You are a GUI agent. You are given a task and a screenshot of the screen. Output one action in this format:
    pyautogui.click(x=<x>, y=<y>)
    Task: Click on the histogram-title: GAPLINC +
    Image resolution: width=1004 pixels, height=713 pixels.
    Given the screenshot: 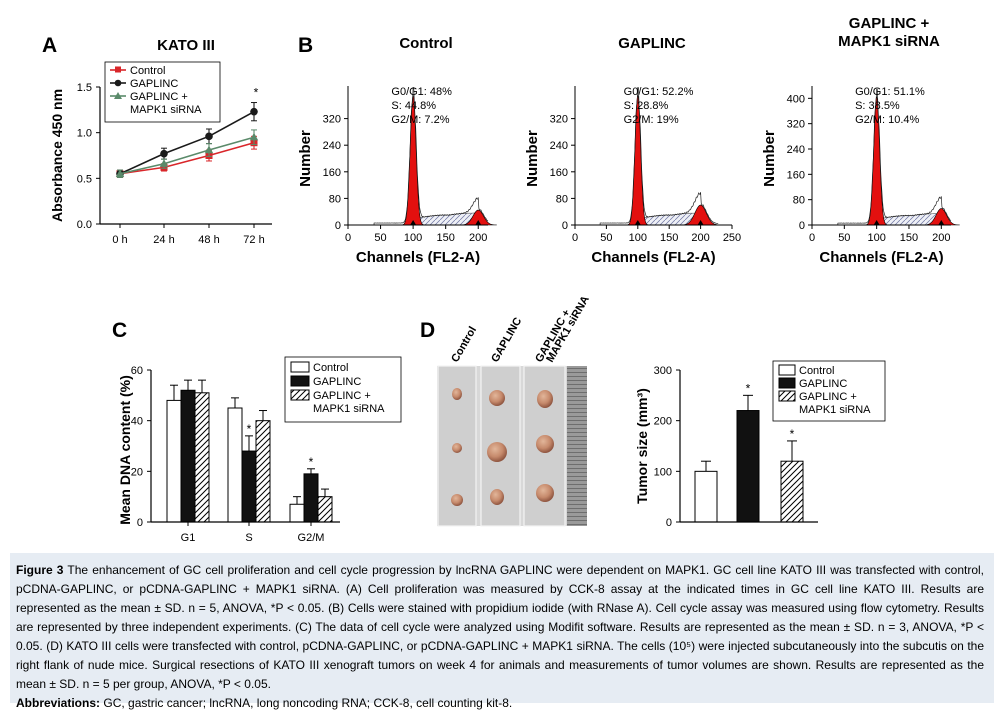 What is the action you would take?
    pyautogui.click(x=889, y=23)
    